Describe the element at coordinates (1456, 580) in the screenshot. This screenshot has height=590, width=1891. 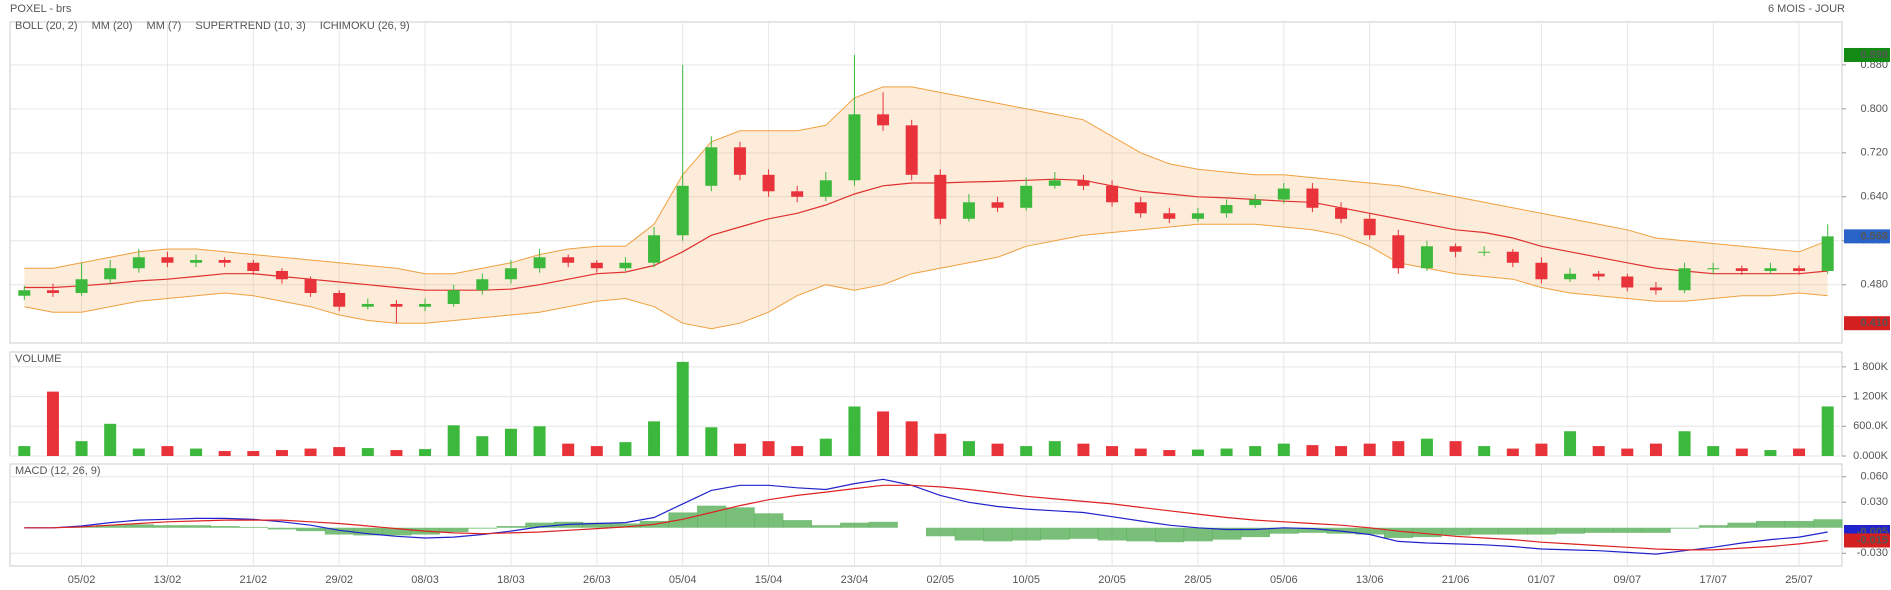
I see `x-tick-label: 21/06` at that location.